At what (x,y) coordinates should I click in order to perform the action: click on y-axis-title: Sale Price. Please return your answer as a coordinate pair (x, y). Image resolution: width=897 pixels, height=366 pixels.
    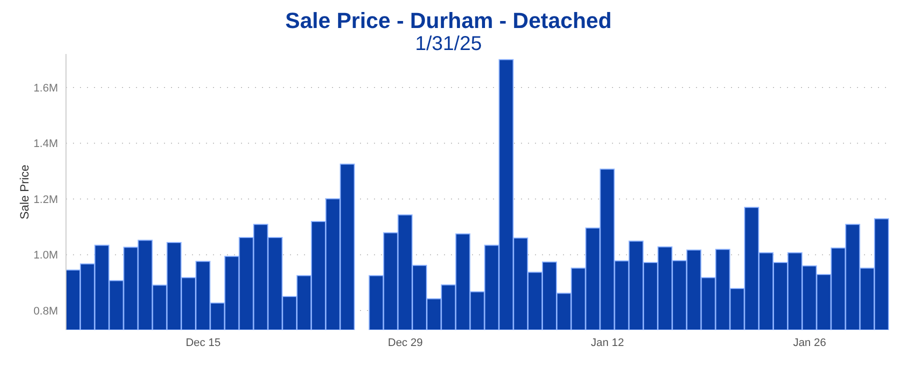
    Looking at the image, I should click on (24, 192).